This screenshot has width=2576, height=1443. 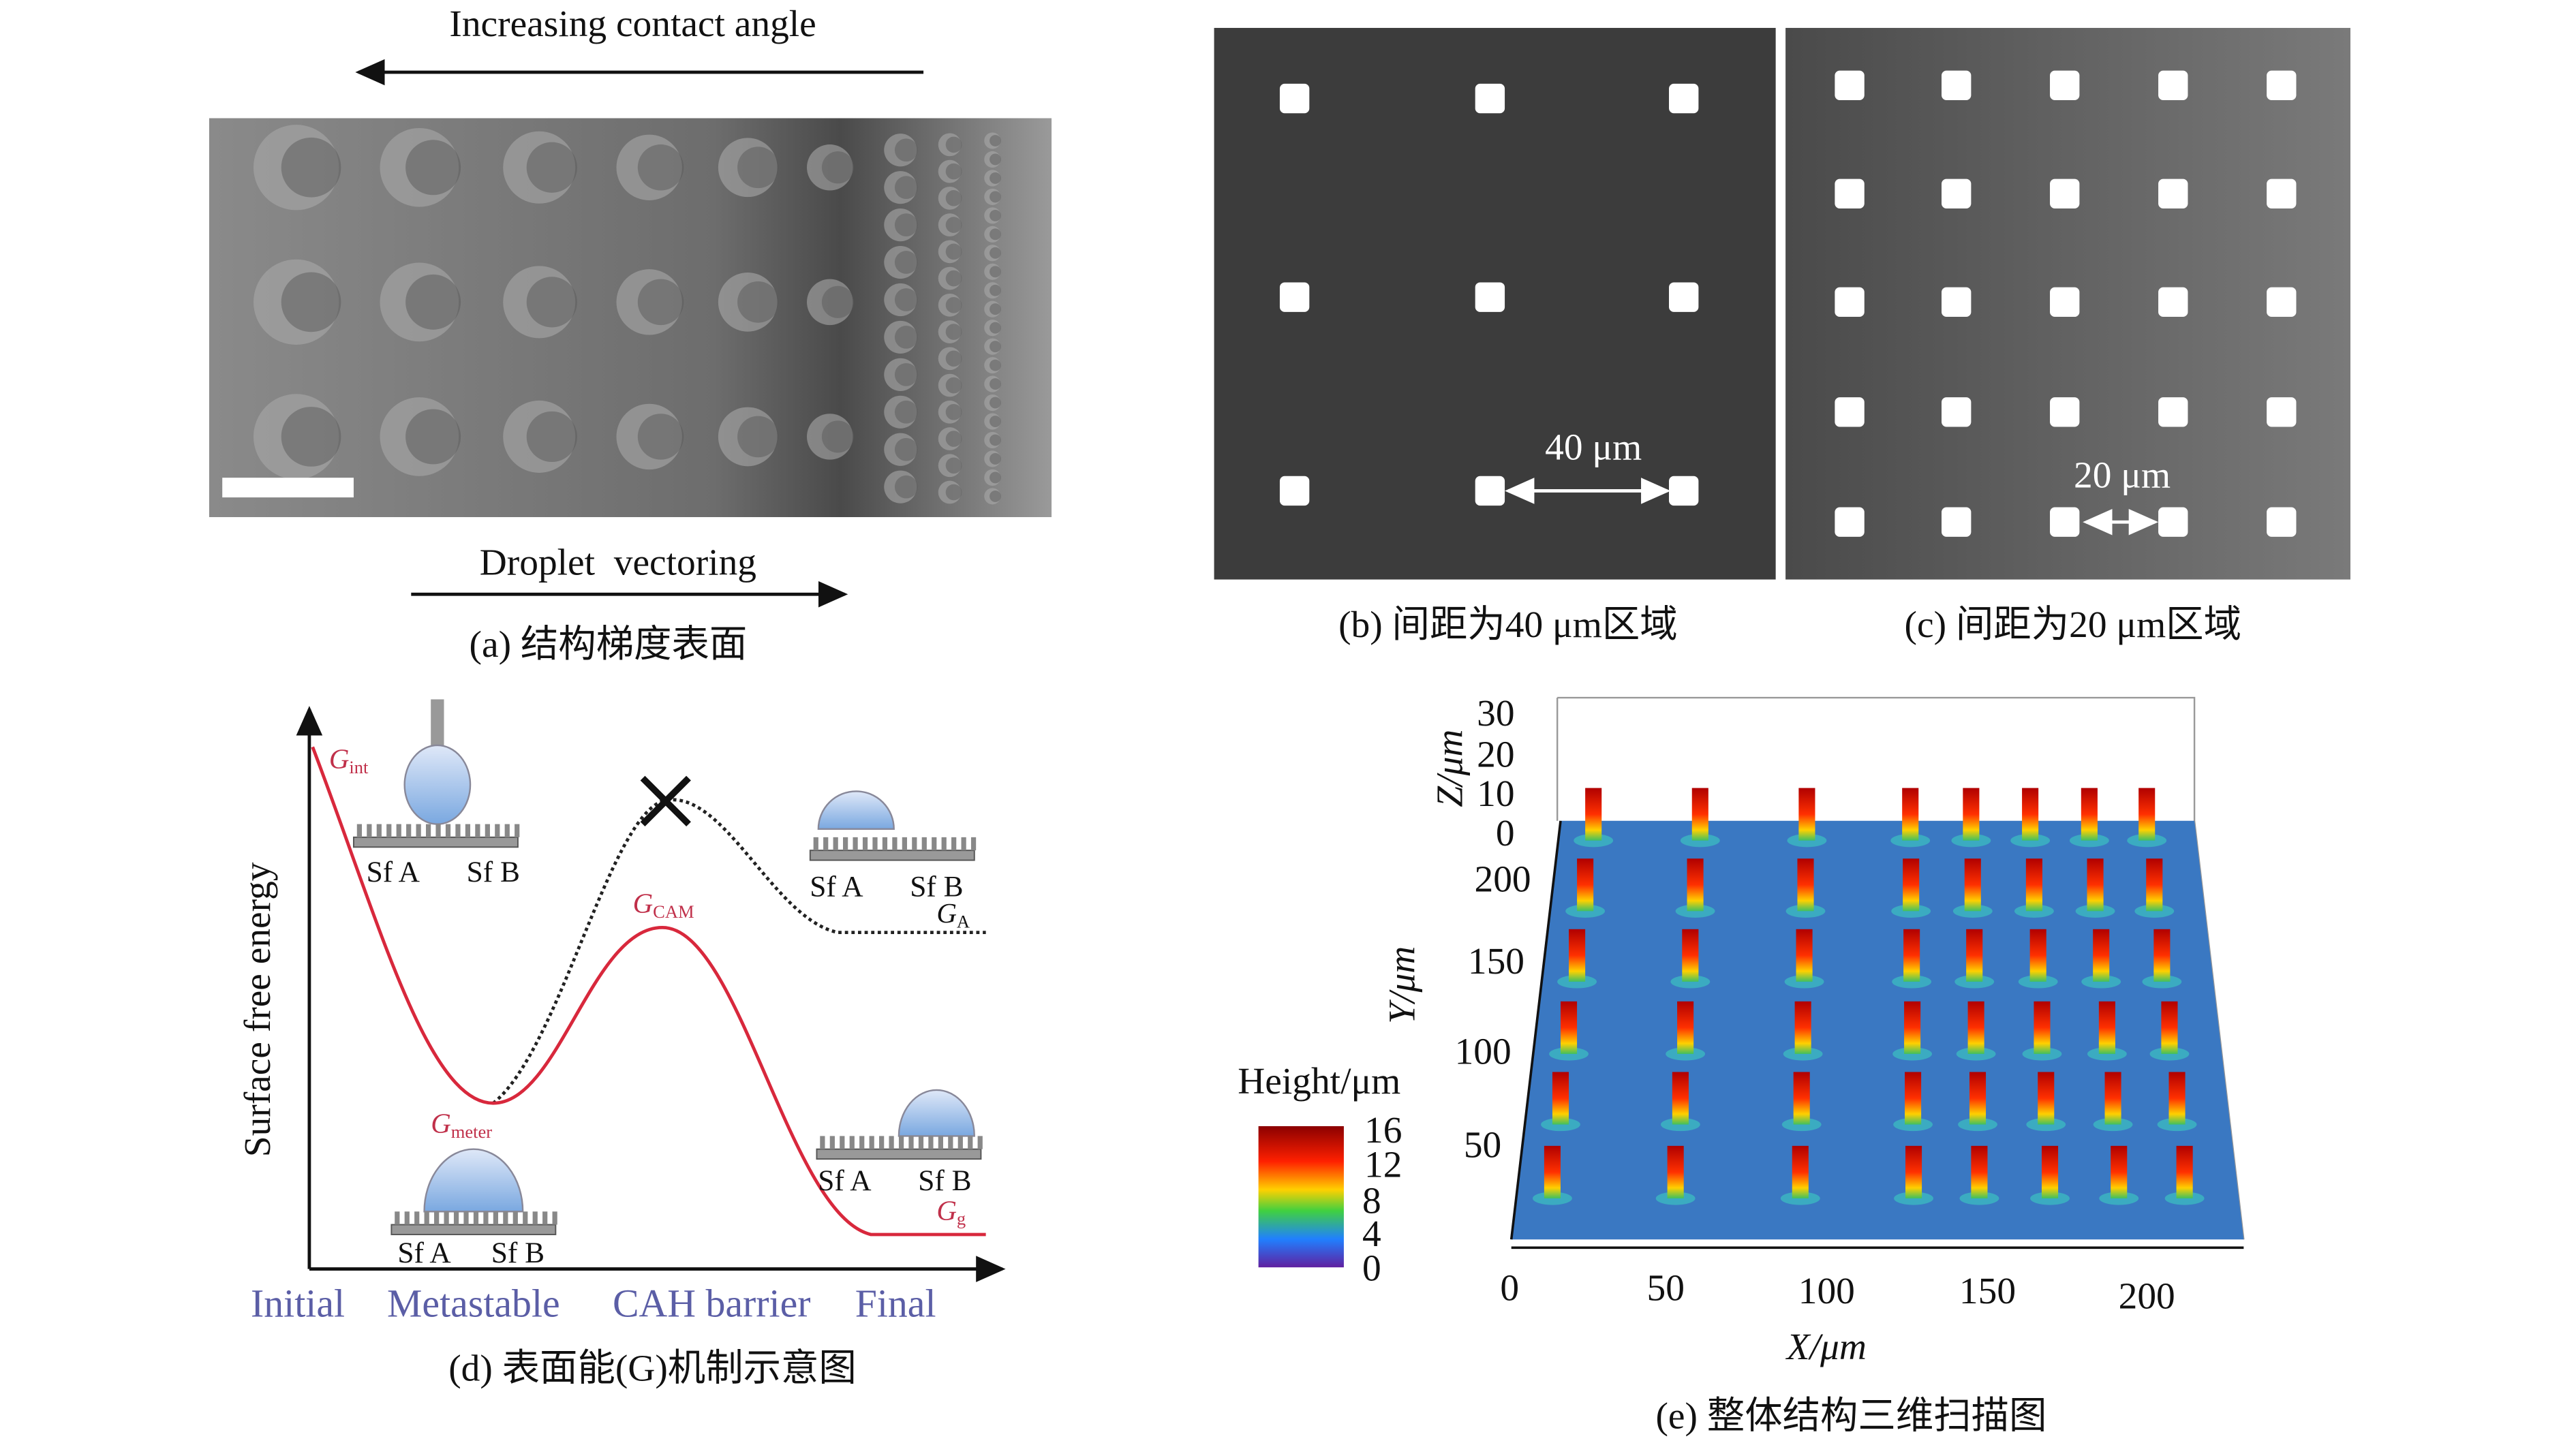 What do you see at coordinates (844, 1180) in the screenshot?
I see `surface-label: Sf A` at bounding box center [844, 1180].